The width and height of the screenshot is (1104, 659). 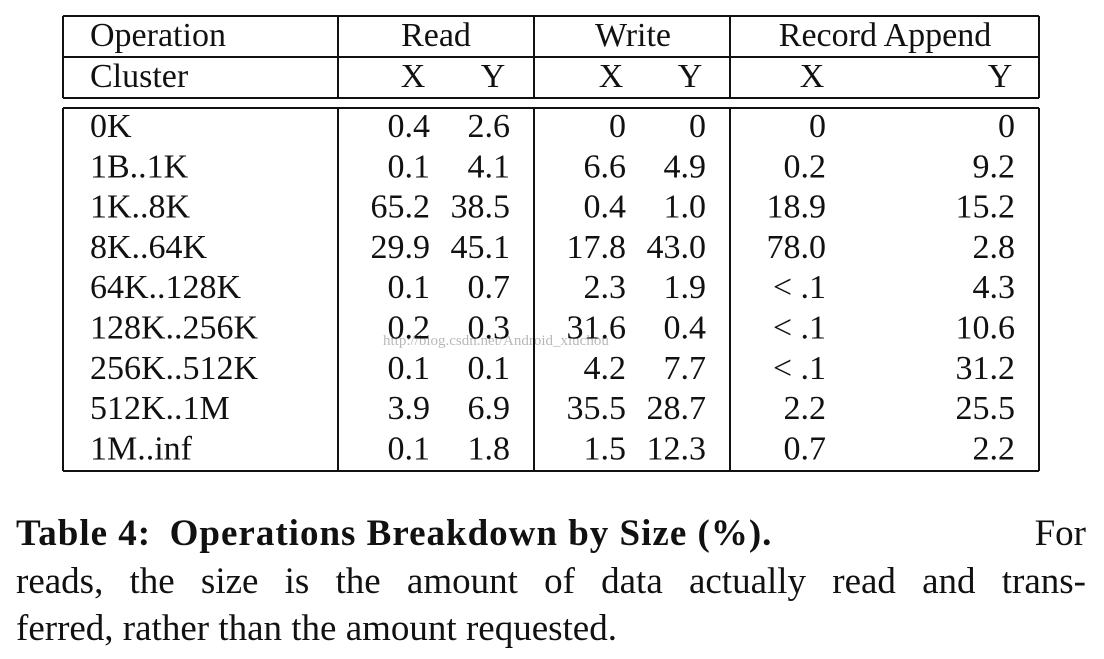 I want to click on row-label: 256K..512K, so click(x=174, y=368).